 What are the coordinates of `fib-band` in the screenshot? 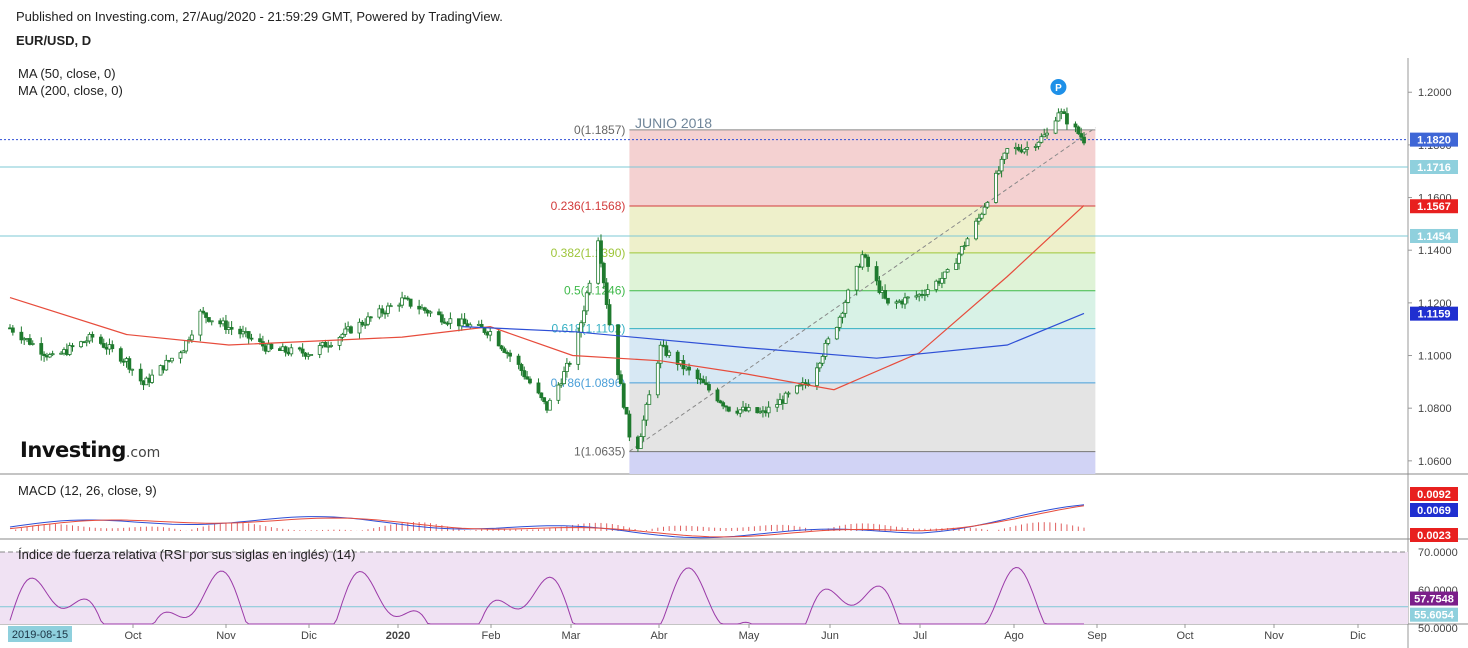 It's located at (862, 462).